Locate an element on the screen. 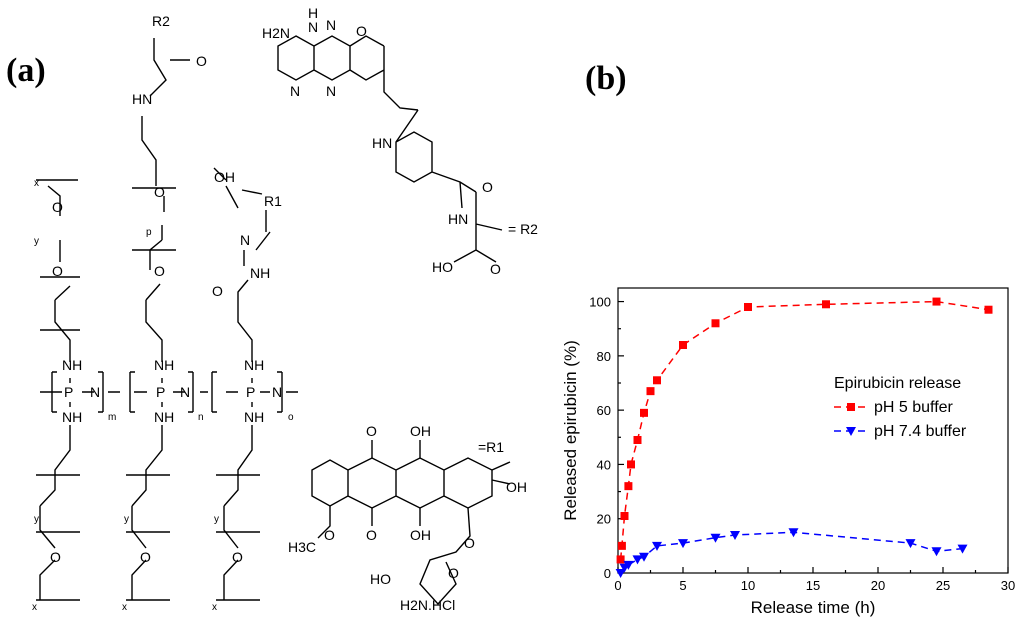 The width and height of the screenshot is (1024, 627). chem-label-o-ether2: O is located at coordinates (159, 271).